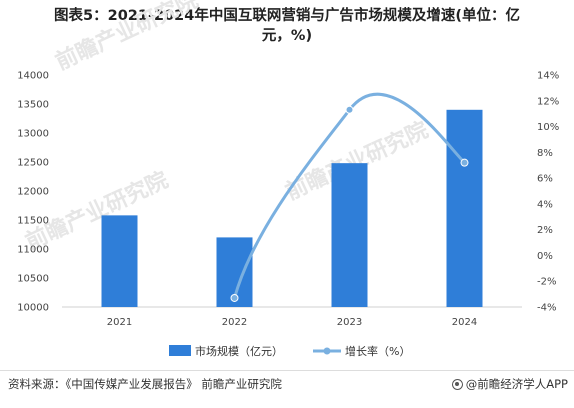 Image resolution: width=574 pixels, height=408 pixels. I want to click on brand-logo-icon, so click(457, 384).